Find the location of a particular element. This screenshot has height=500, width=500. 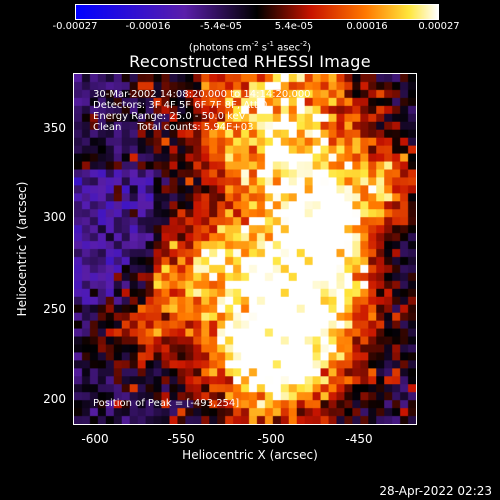

timestamp: 28-Apr-2022 02:23 is located at coordinates (435, 491).